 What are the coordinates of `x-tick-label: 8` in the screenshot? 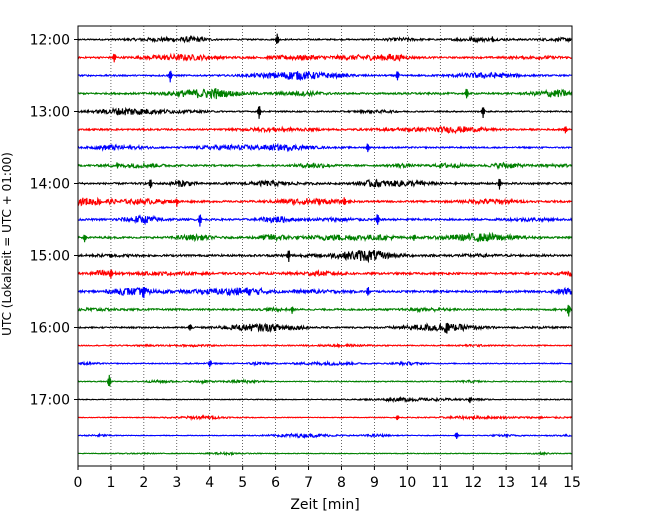 It's located at (341, 483).